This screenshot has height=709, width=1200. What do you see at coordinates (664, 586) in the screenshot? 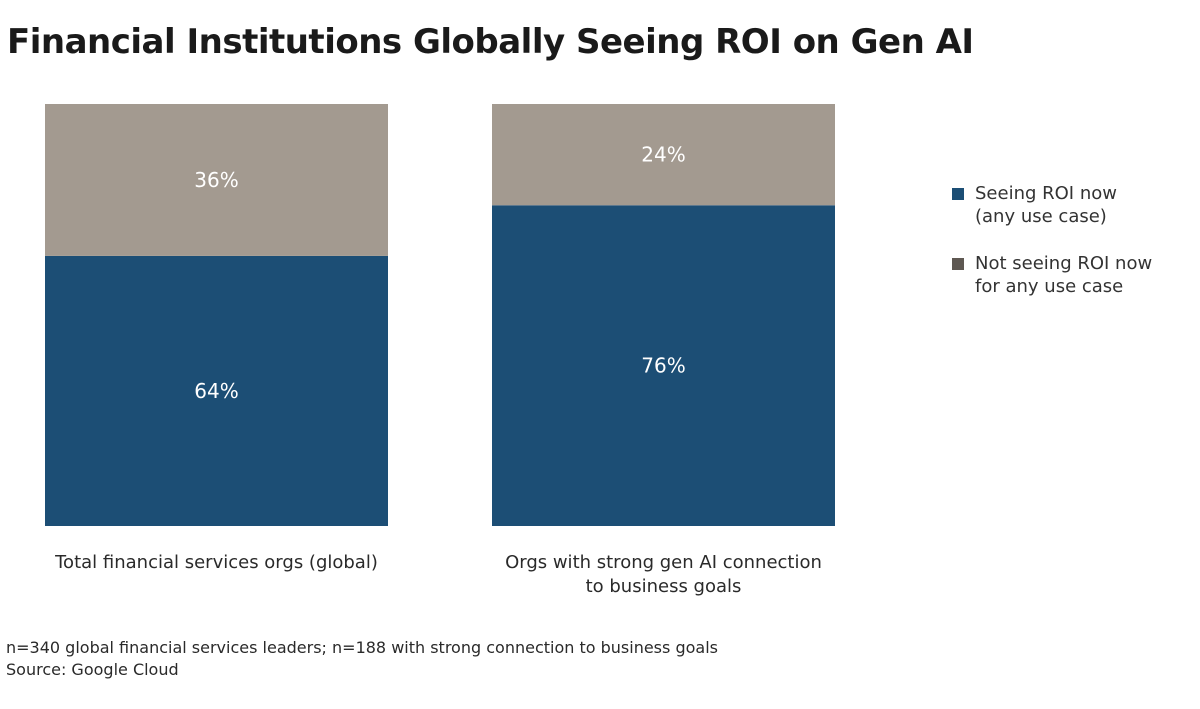
I see `category-label: to business goals` at bounding box center [664, 586].